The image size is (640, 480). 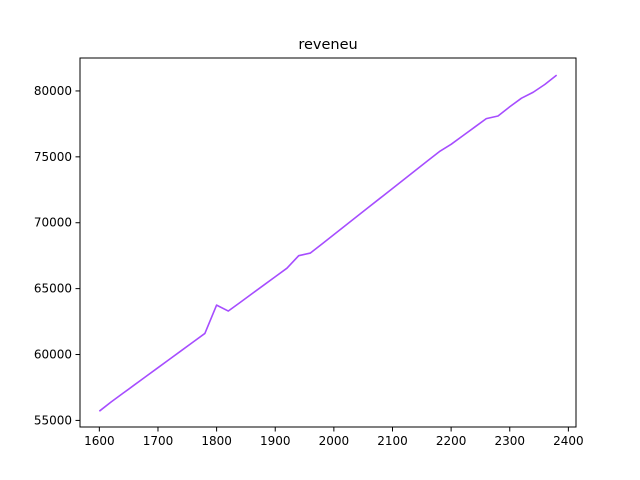 What do you see at coordinates (568, 441) in the screenshot?
I see `x-tick-label: 2400` at bounding box center [568, 441].